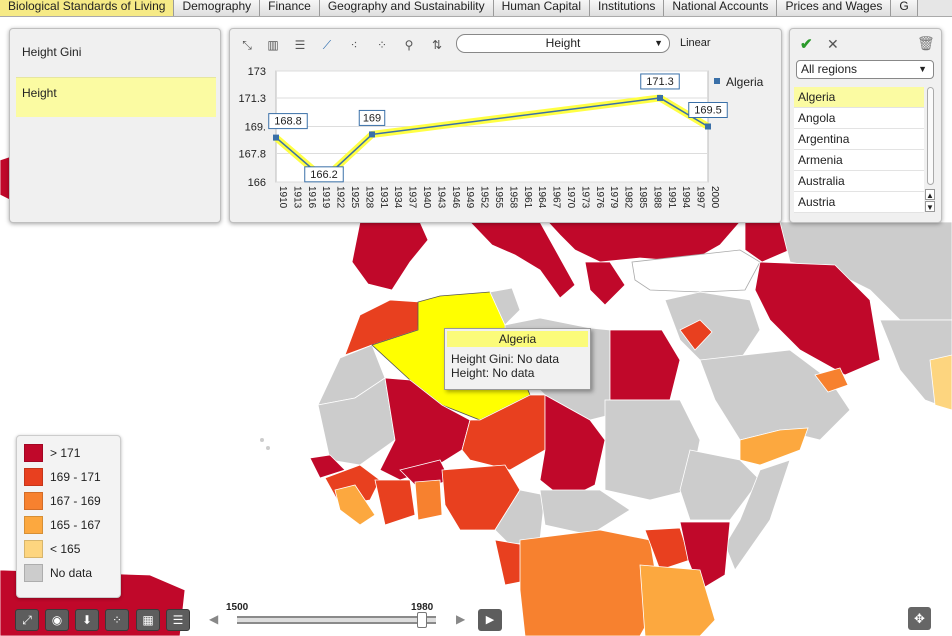 The image size is (952, 636). What do you see at coordinates (919, 618) in the screenshot?
I see `zoom-icon: ✥` at bounding box center [919, 618].